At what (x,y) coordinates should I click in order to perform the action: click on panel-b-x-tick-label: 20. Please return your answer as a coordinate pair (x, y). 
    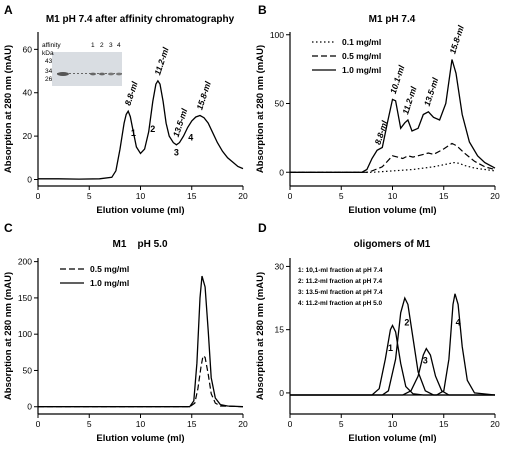
    Looking at the image, I should click on (495, 196).